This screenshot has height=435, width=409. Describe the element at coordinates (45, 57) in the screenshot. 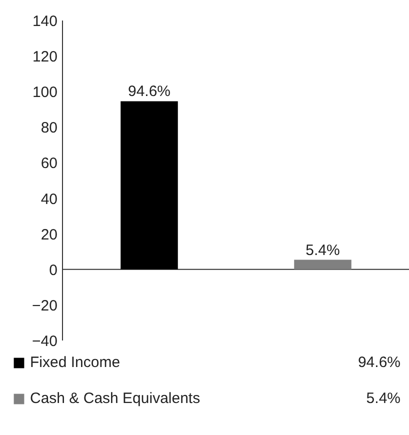

I see `y-tick-label: 120` at that location.